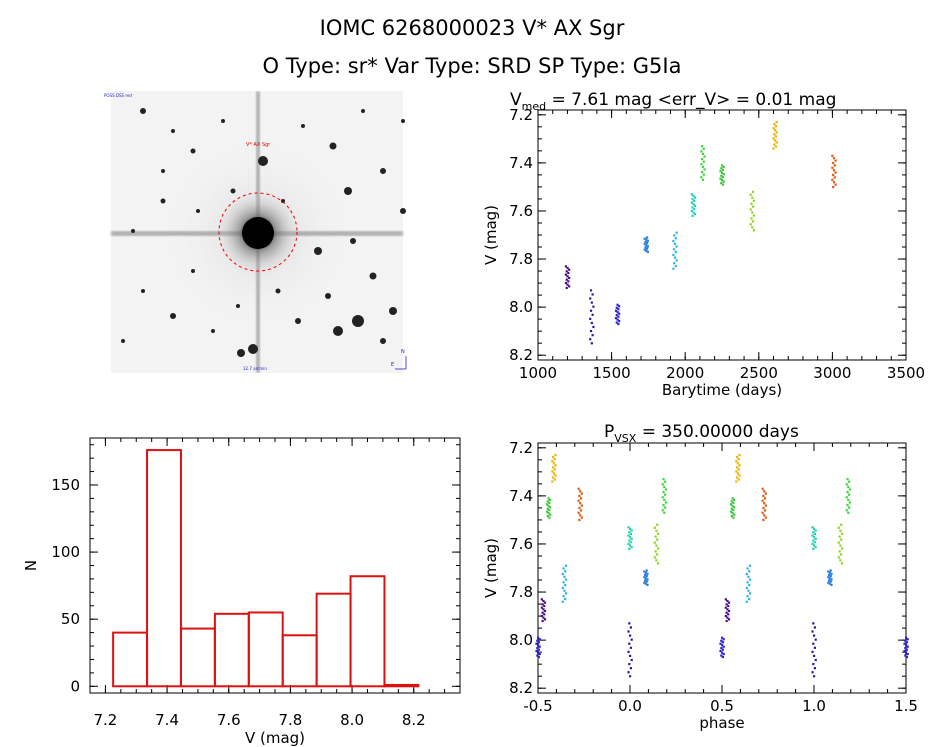 Image resolution: width=944 pixels, height=747 pixels. What do you see at coordinates (906, 706) in the screenshot?
I see `phase-xtick-label: 1.5` at bounding box center [906, 706].